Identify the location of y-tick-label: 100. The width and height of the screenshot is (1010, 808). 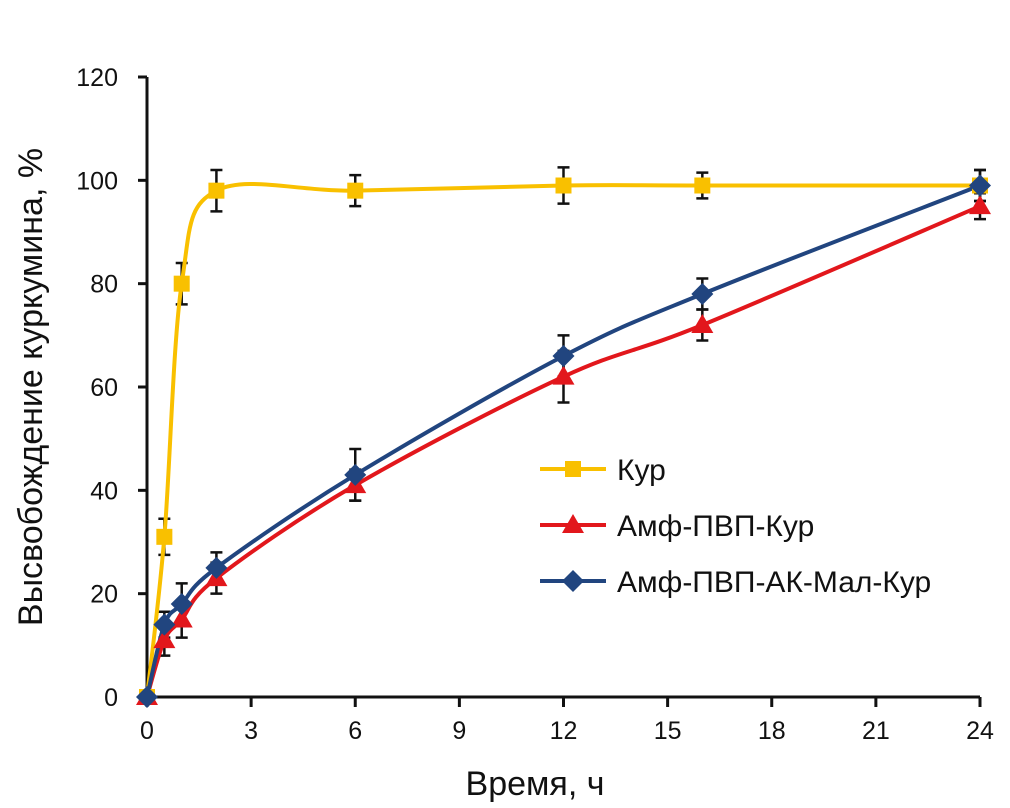
(97, 181).